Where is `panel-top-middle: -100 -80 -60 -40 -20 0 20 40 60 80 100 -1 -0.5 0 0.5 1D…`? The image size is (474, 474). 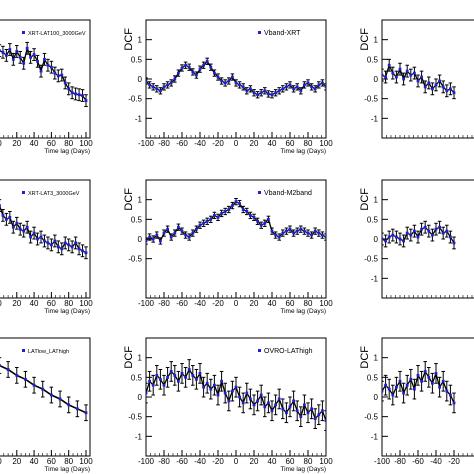 panel-top-middle: -100 -80 -60 -40 -20 0 20 40 60 80 100 -1 -0.5 0 0.5 1D… is located at coordinates (228, 87).